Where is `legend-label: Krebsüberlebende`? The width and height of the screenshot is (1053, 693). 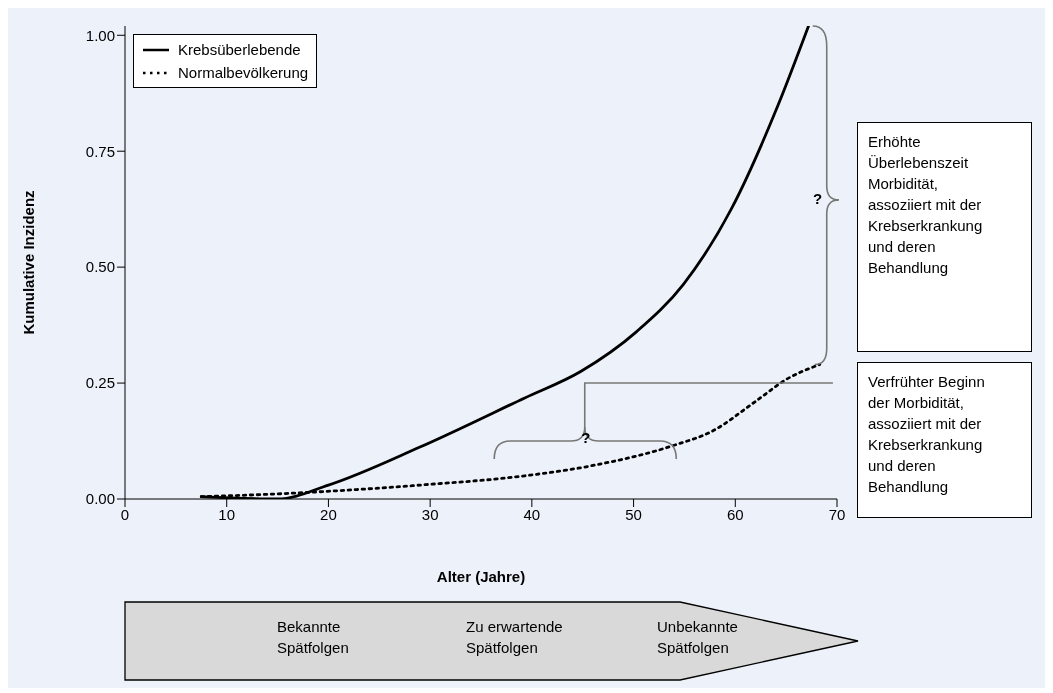 legend-label: Krebsüberlebende is located at coordinates (239, 50).